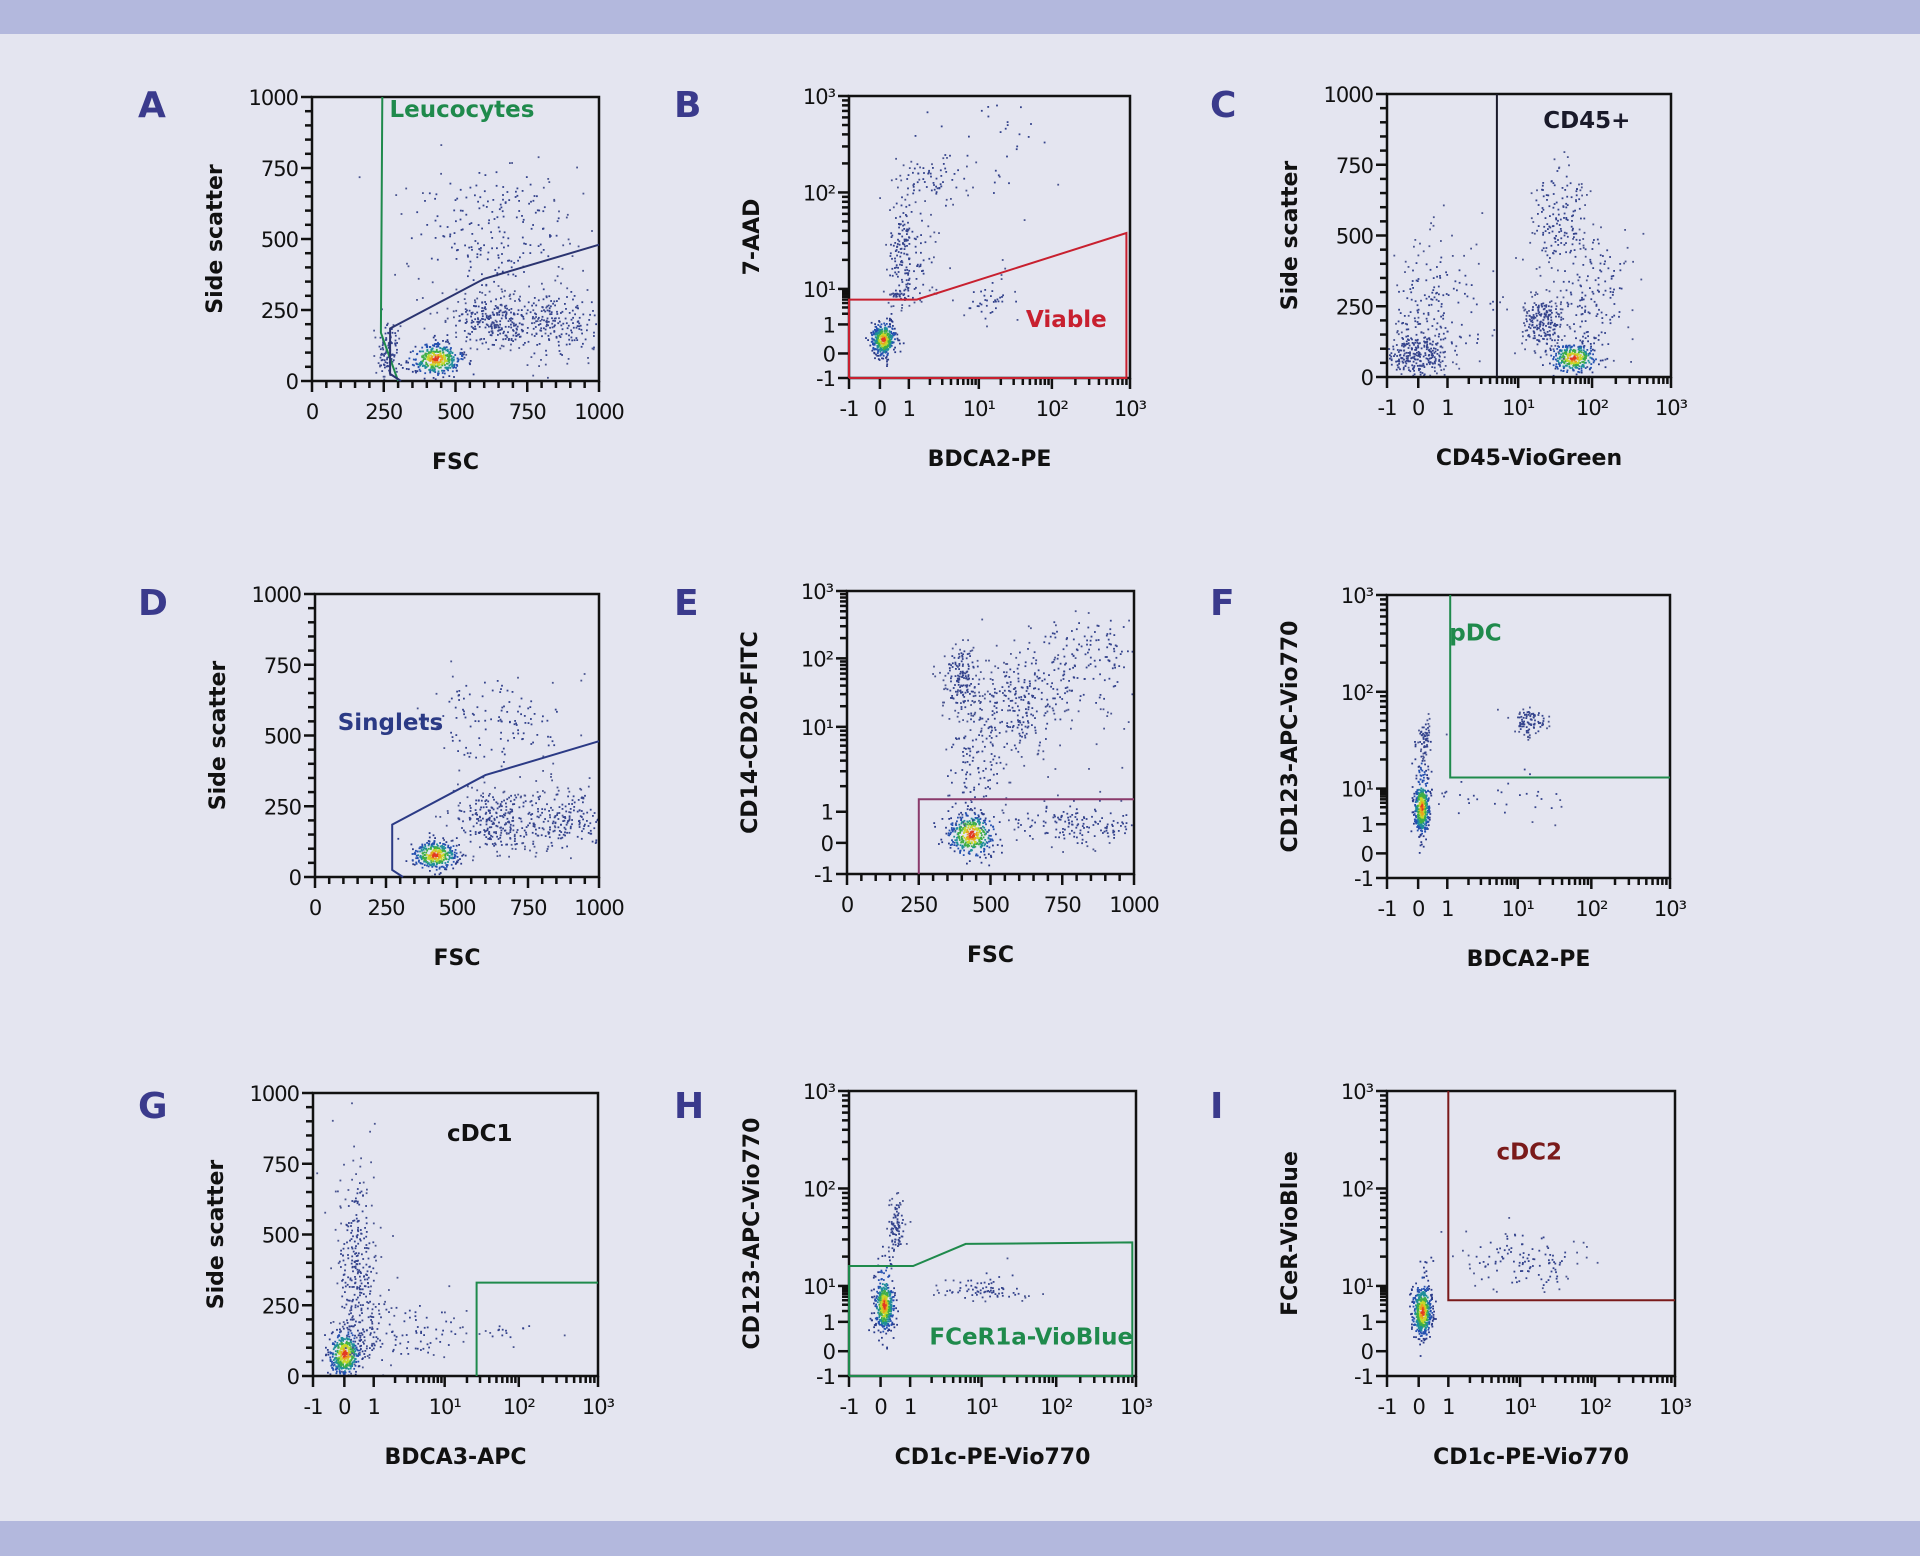  What do you see at coordinates (988, 305) in the screenshot?
I see `gate-viable` at bounding box center [988, 305].